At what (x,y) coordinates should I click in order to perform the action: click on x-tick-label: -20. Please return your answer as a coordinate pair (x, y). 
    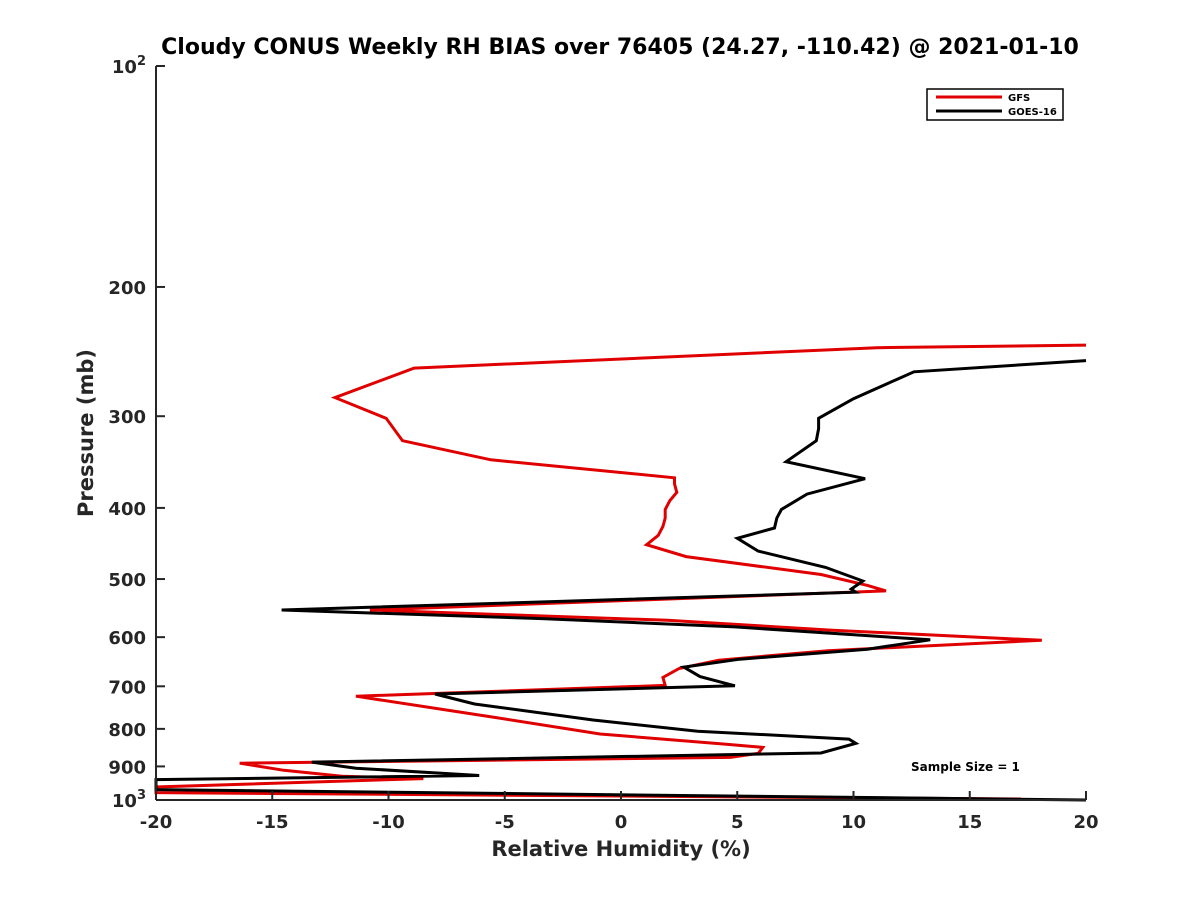
    Looking at the image, I should click on (156, 822).